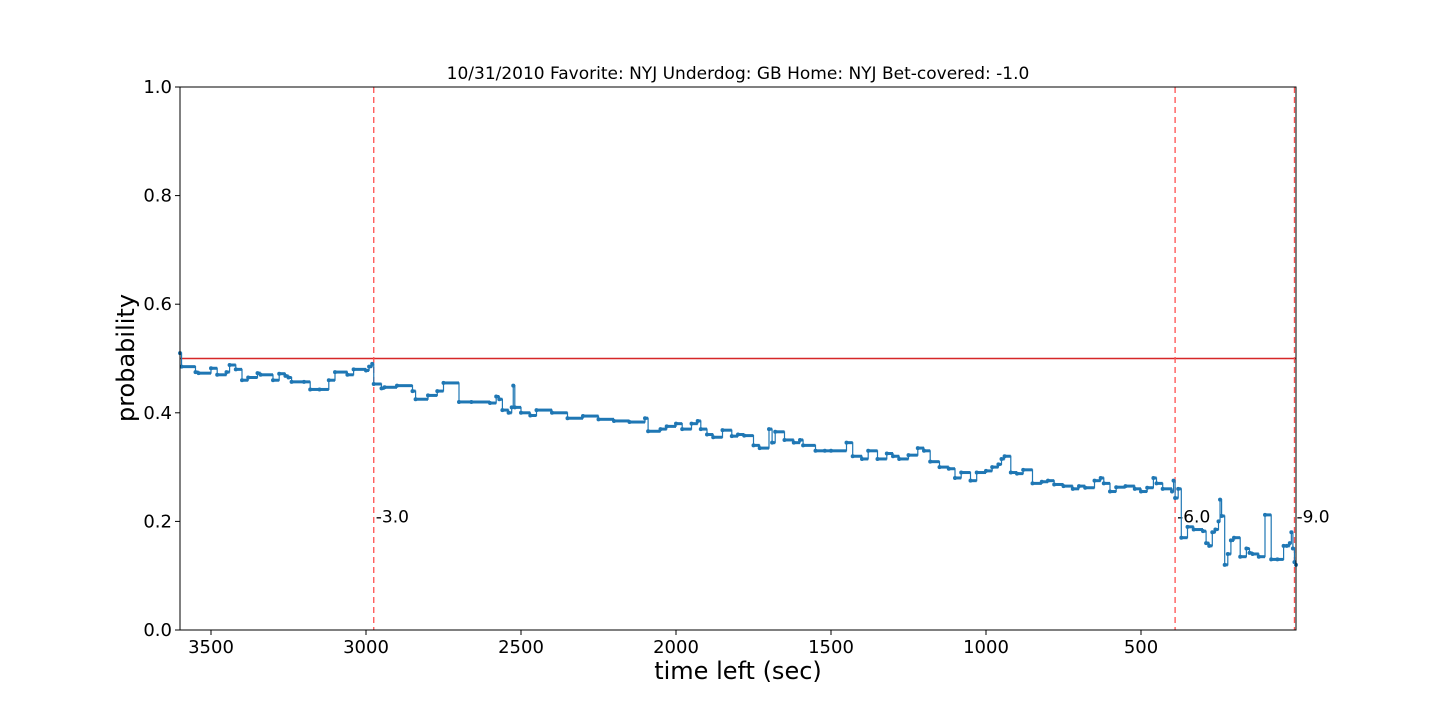 This screenshot has height=720, width=1440. I want to click on y-tick-label: 0.0, so click(157, 630).